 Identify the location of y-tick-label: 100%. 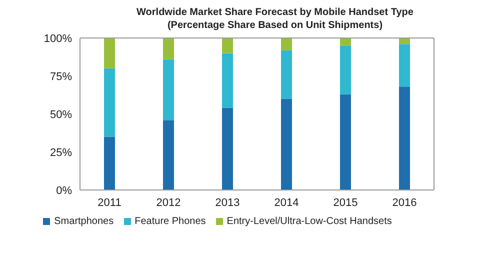
(58, 38).